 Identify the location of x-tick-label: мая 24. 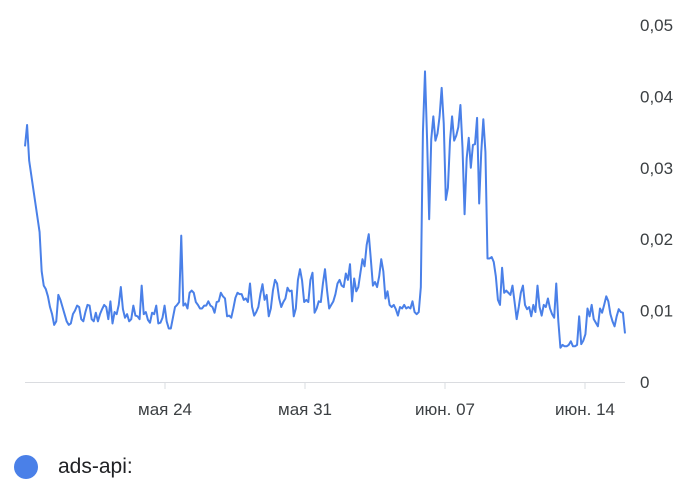
(165, 409).